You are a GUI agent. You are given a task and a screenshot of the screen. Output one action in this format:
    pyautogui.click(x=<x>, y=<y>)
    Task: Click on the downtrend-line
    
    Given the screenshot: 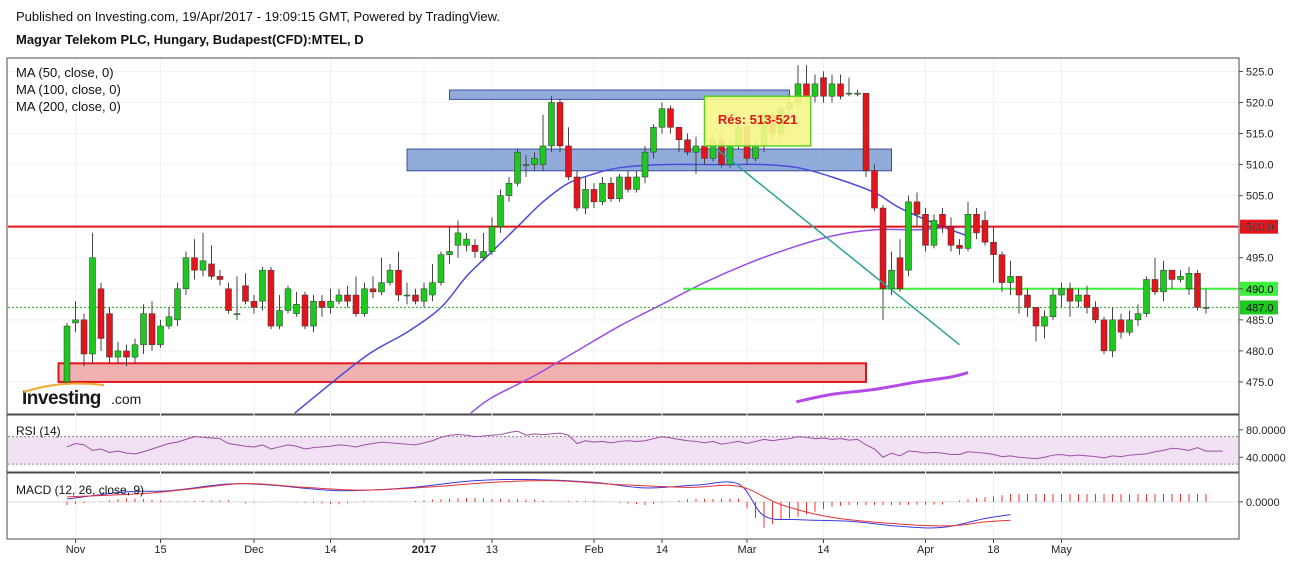 What is the action you would take?
    pyautogui.click(x=836, y=245)
    